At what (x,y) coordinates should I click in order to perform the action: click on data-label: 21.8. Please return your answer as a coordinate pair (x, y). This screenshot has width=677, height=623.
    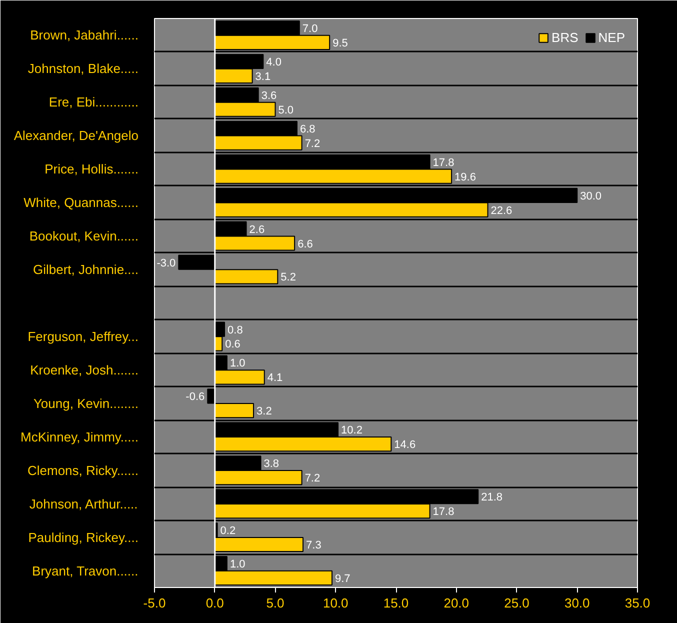
    Looking at the image, I should click on (492, 498).